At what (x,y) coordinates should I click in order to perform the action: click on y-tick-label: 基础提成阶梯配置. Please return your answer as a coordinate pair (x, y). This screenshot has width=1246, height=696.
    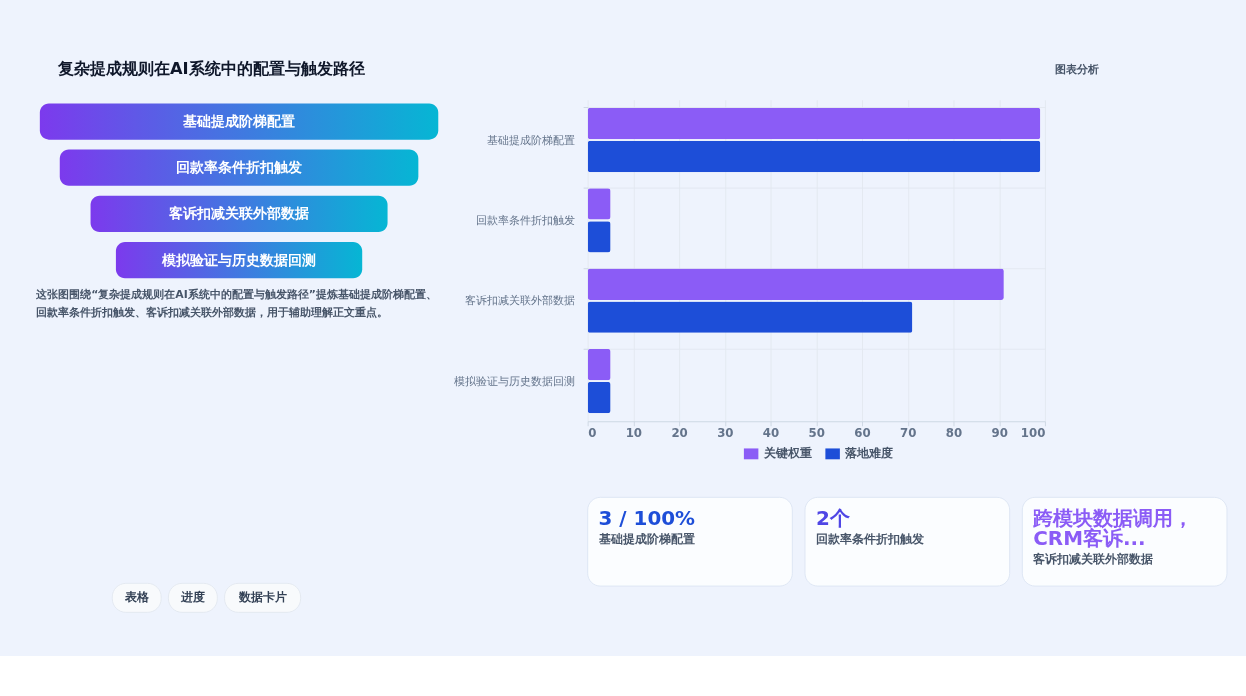
    Looking at the image, I should click on (530, 140).